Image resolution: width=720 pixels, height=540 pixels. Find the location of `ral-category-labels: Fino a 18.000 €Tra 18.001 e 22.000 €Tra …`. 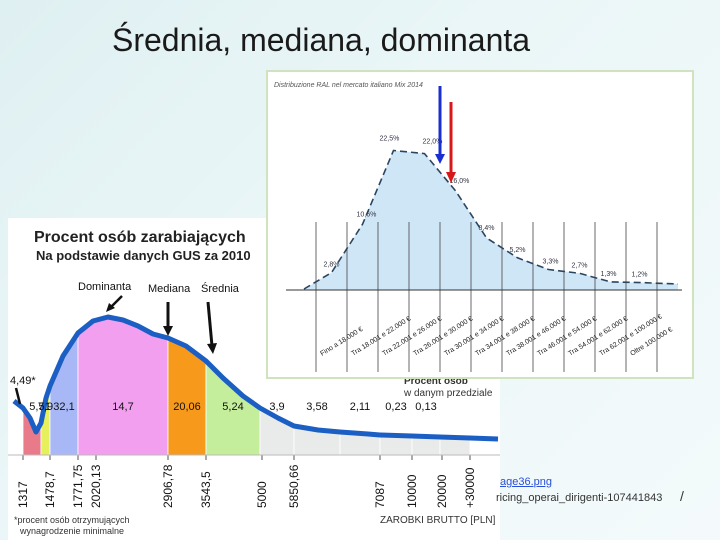

ral-category-labels: Fino a 18.000 €Tra 18.001 e 22.000 €Tra … is located at coordinates (496, 335).